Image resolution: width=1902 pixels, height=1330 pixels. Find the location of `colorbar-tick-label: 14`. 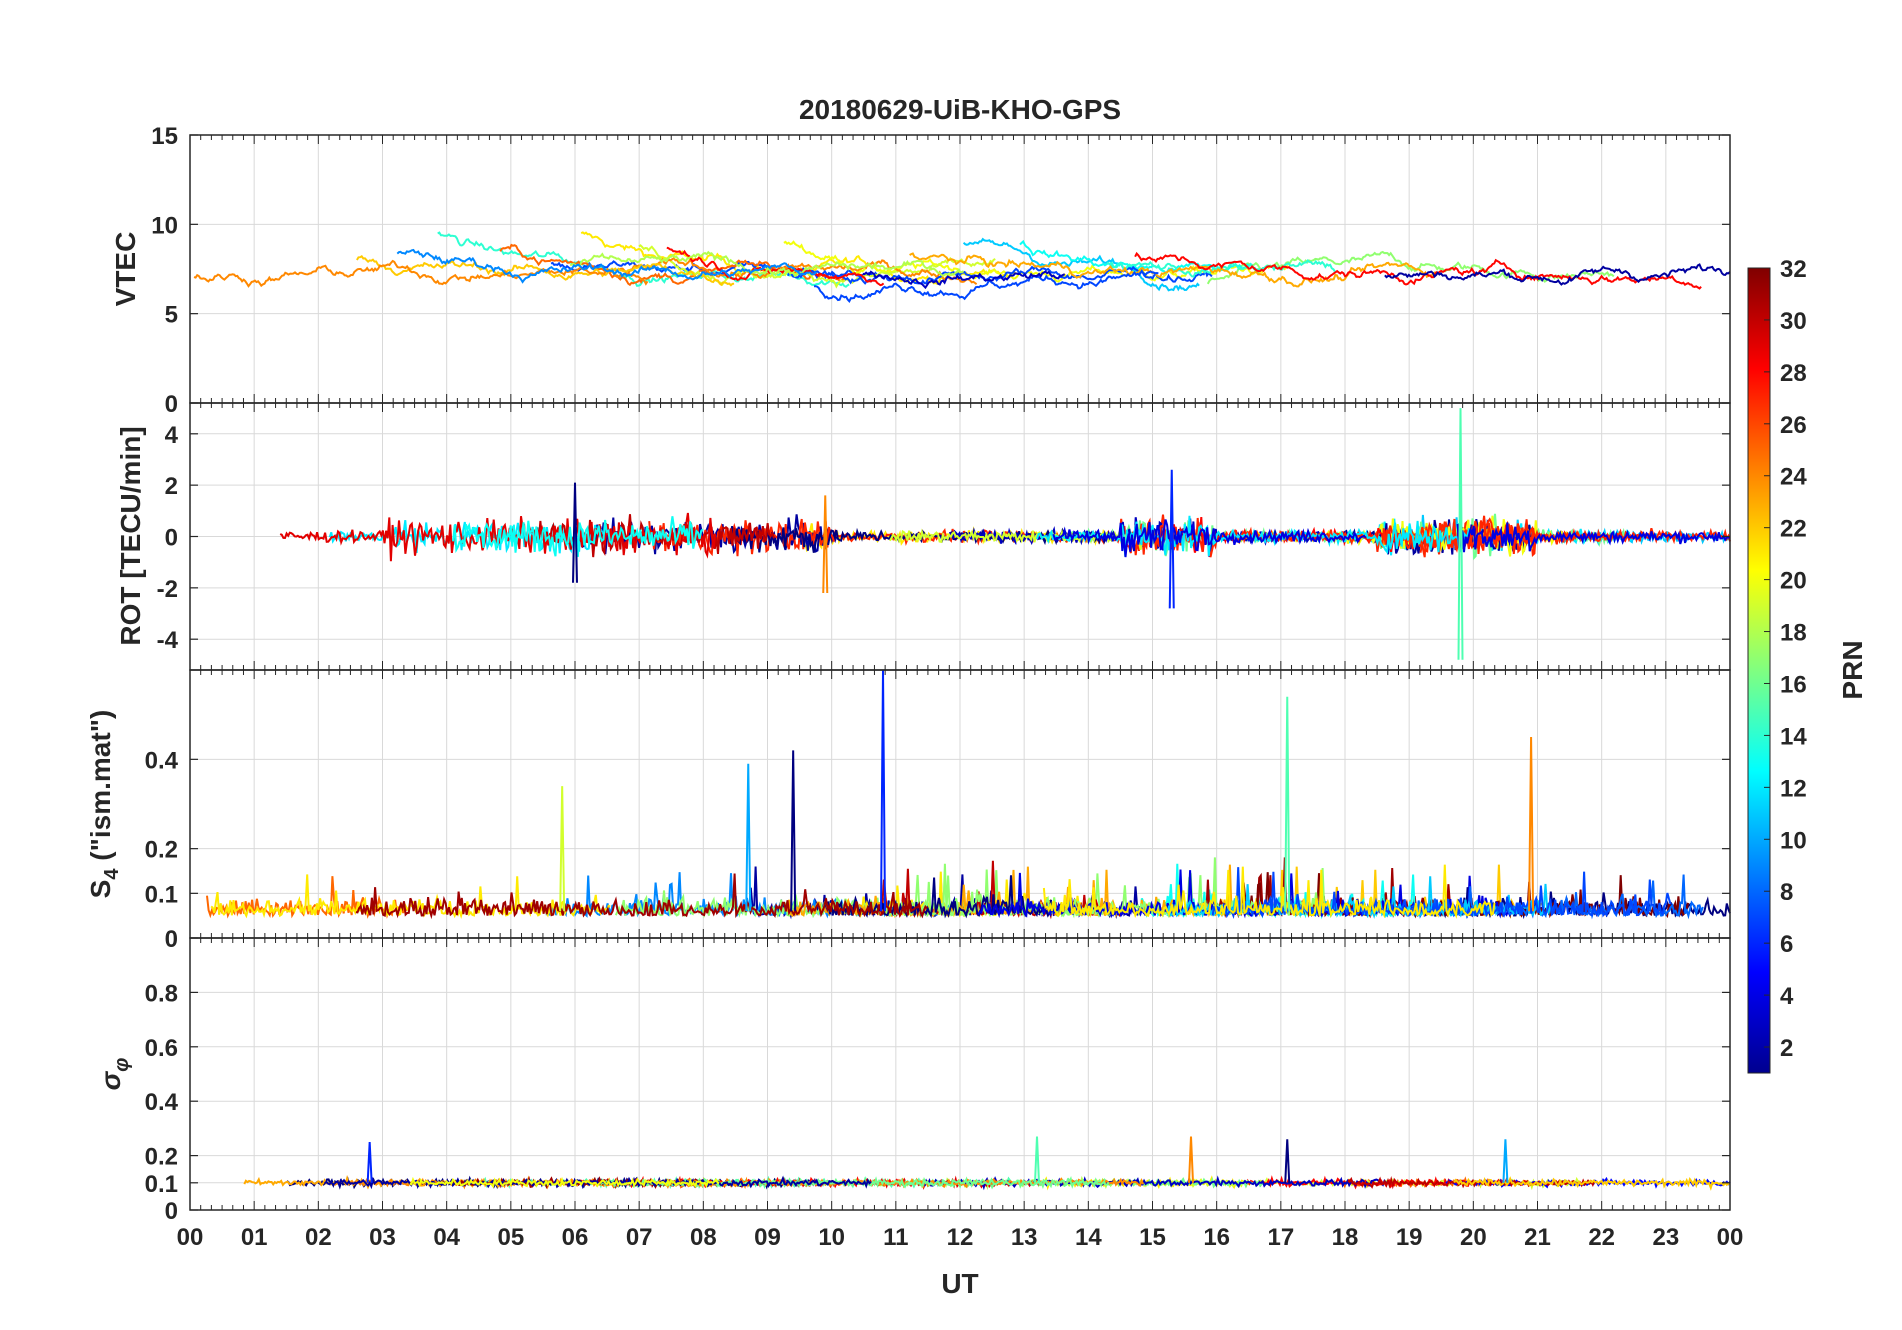

colorbar-tick-label: 14 is located at coordinates (1793, 736).